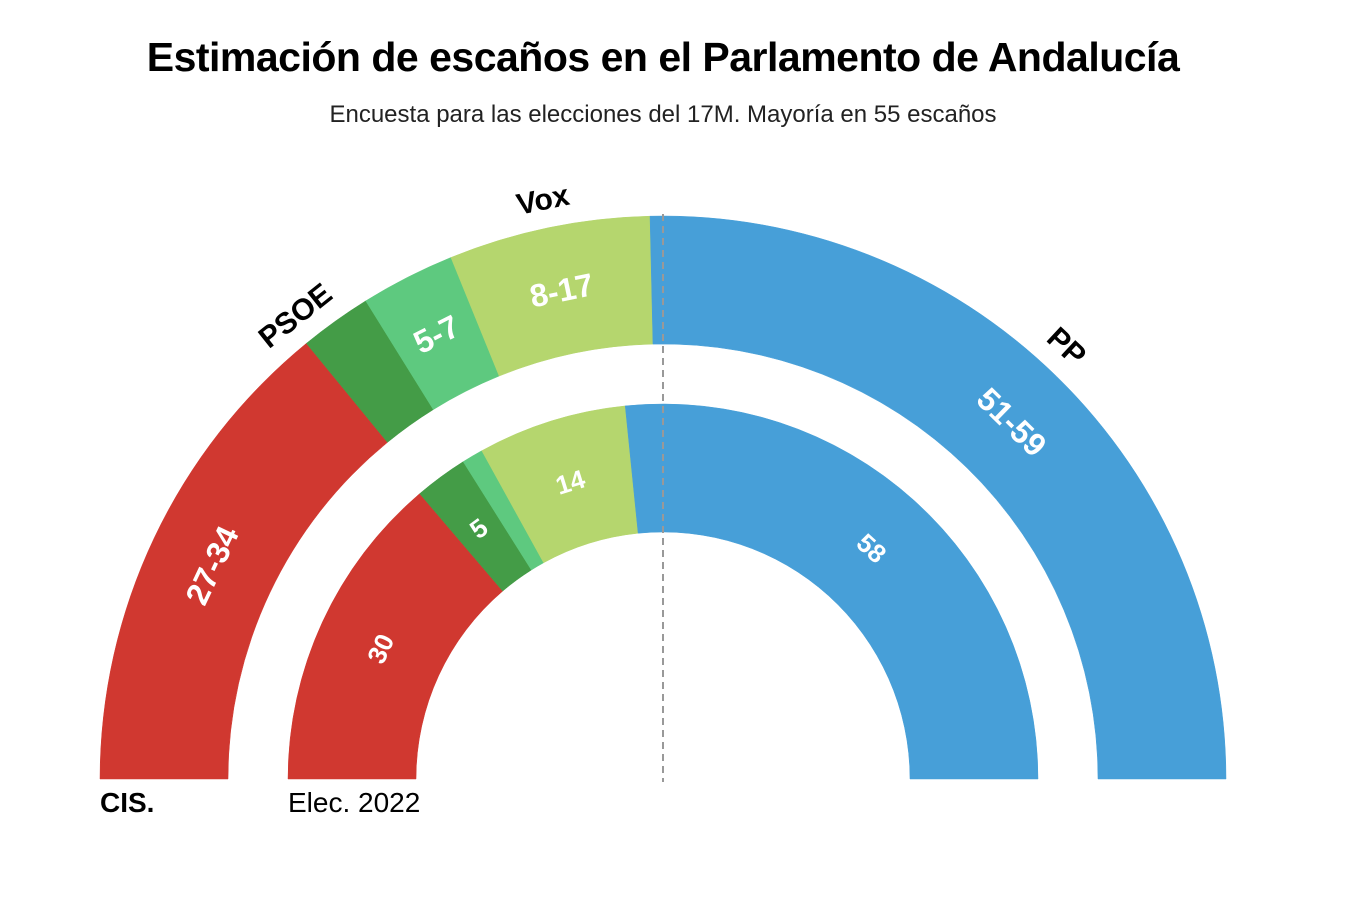 Image resolution: width=1346 pixels, height=906 pixels. What do you see at coordinates (1066, 346) in the screenshot?
I see `party-label-pp: PP` at bounding box center [1066, 346].